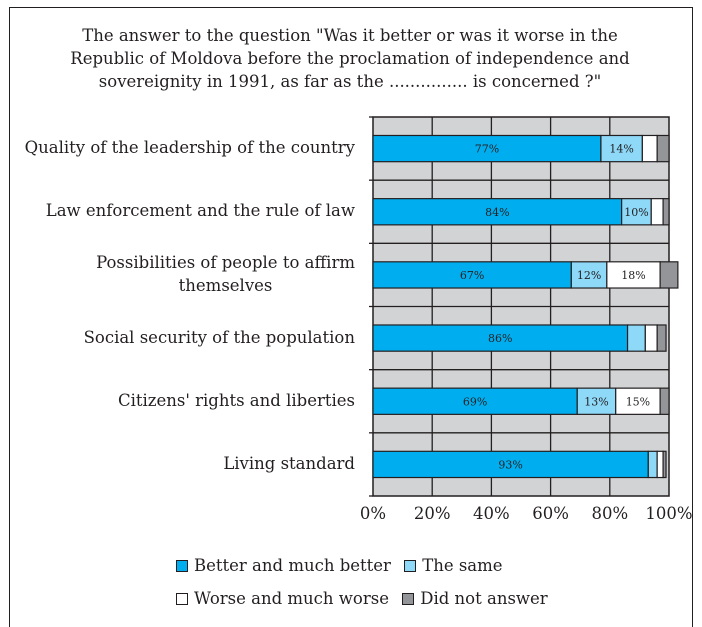 This screenshot has height=627, width=702. What do you see at coordinates (550, 513) in the screenshot?
I see `x-tick-label: 60%` at bounding box center [550, 513].